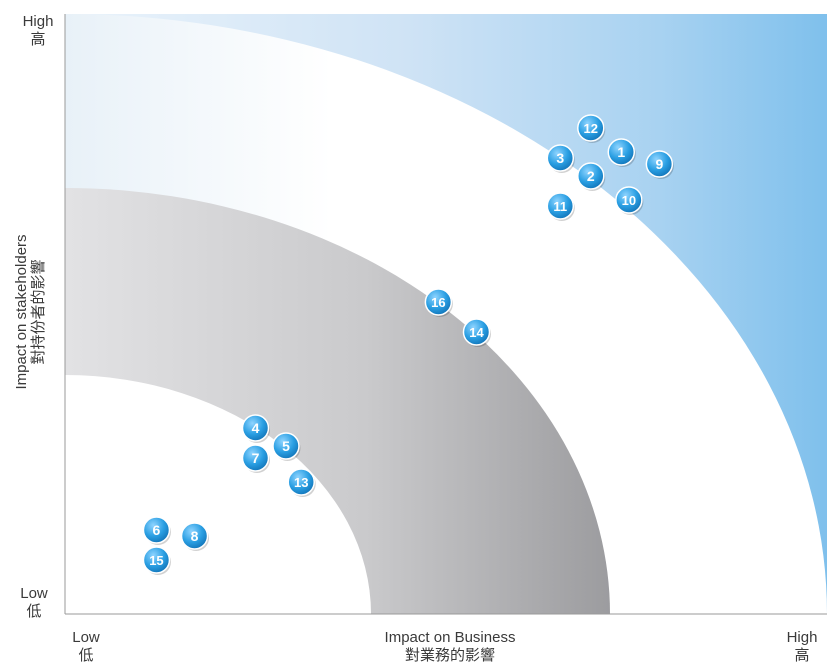 The height and width of the screenshot is (670, 828). What do you see at coordinates (34, 611) in the screenshot?
I see `y-tick-low-zh: 低` at bounding box center [34, 611].